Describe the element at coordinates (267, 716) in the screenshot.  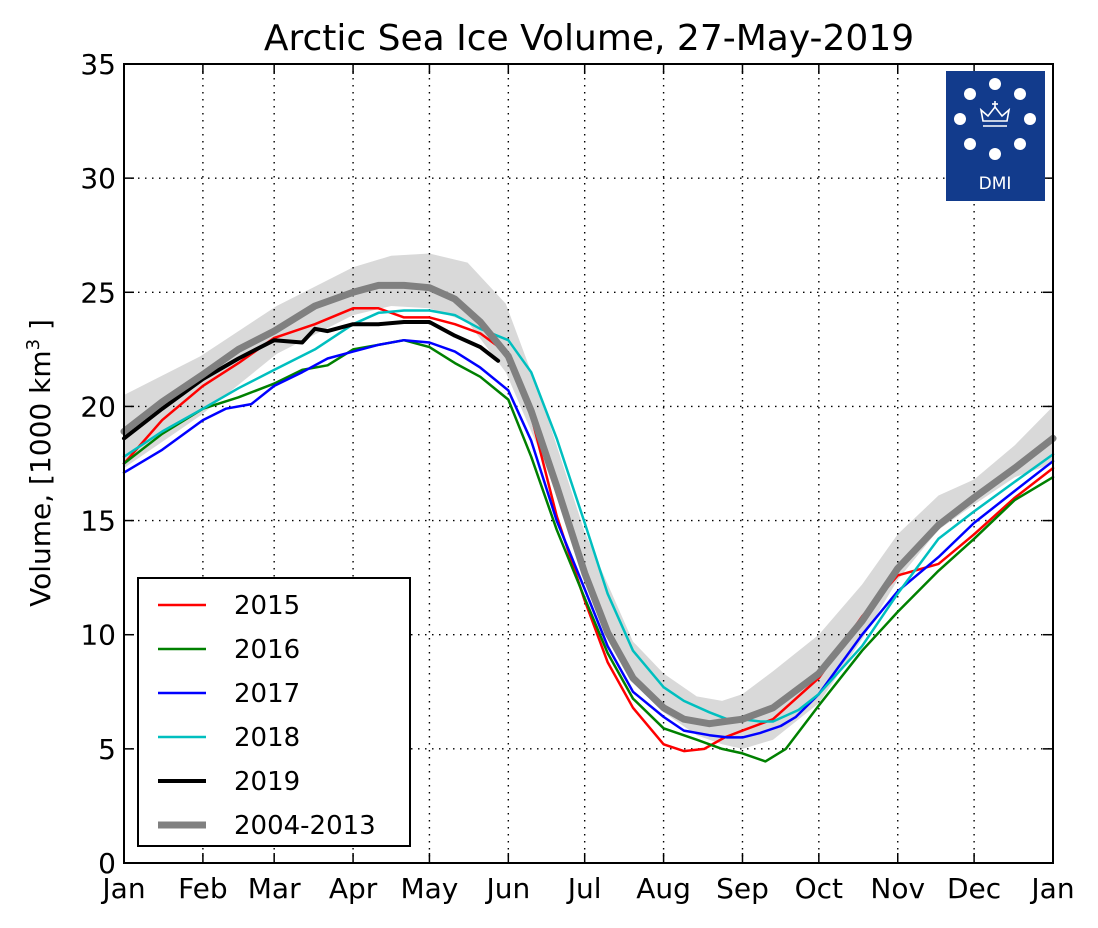
I see `legend-items: 2015 2016 2017 2018 2019 2004-2013` at that location.